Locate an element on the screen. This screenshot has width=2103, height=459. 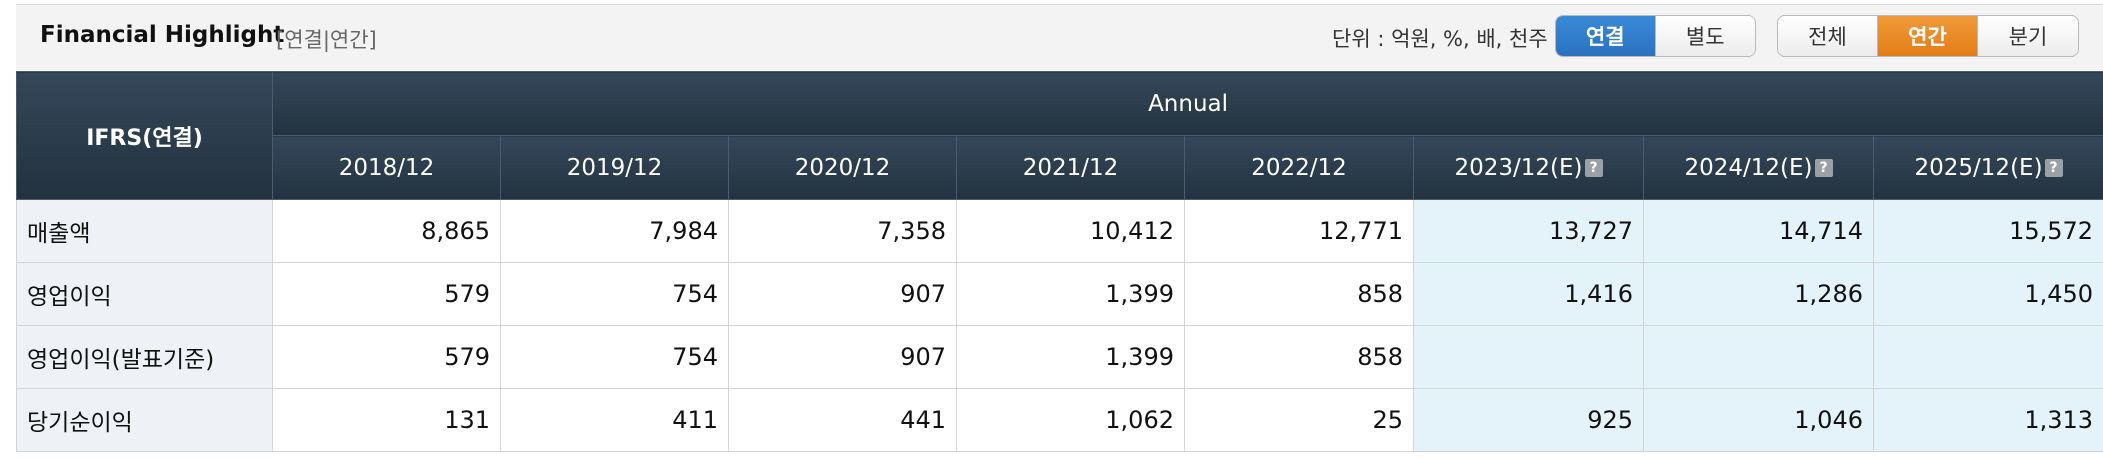
column-header-label: 2020/12 is located at coordinates (842, 167).